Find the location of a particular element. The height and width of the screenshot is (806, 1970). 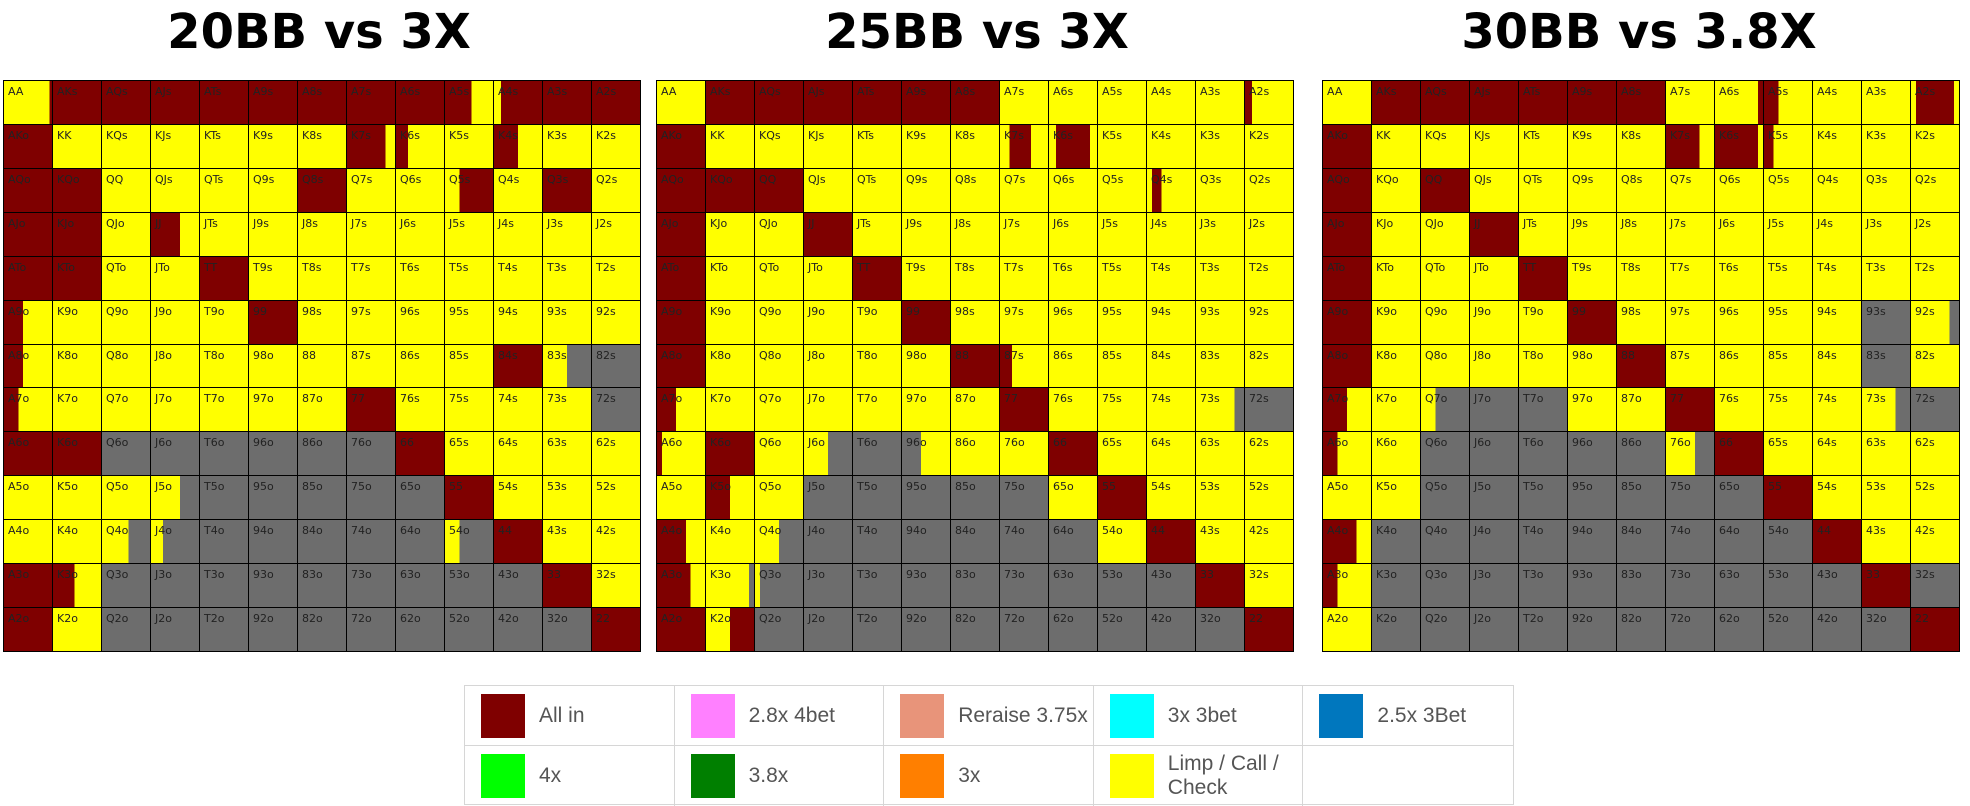

hand-cell: 95o is located at coordinates (1592, 498).